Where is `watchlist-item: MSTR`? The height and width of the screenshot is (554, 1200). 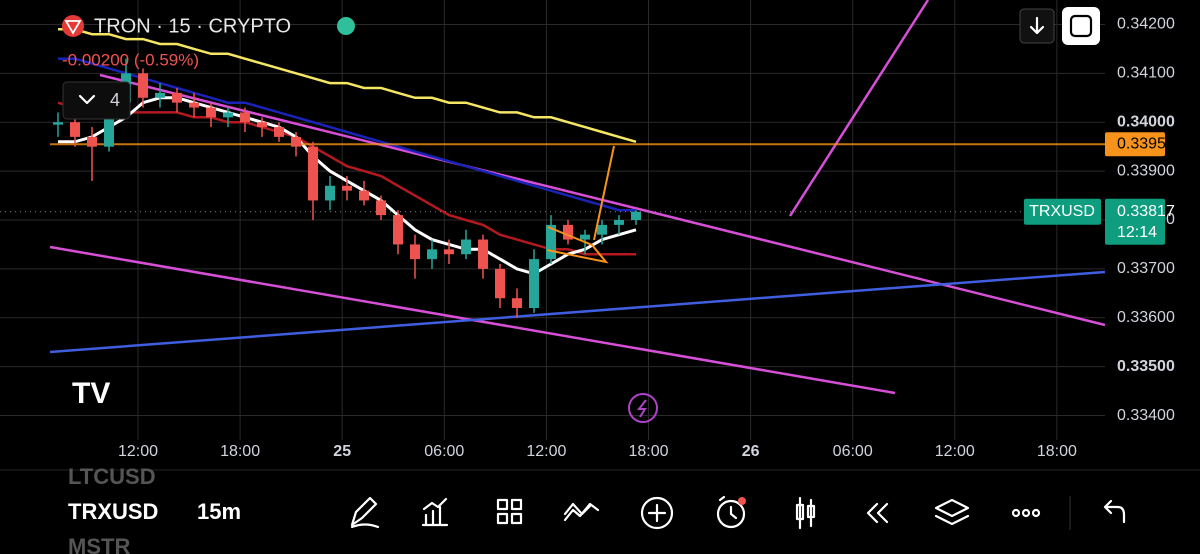
watchlist-item: MSTR is located at coordinates (99, 544).